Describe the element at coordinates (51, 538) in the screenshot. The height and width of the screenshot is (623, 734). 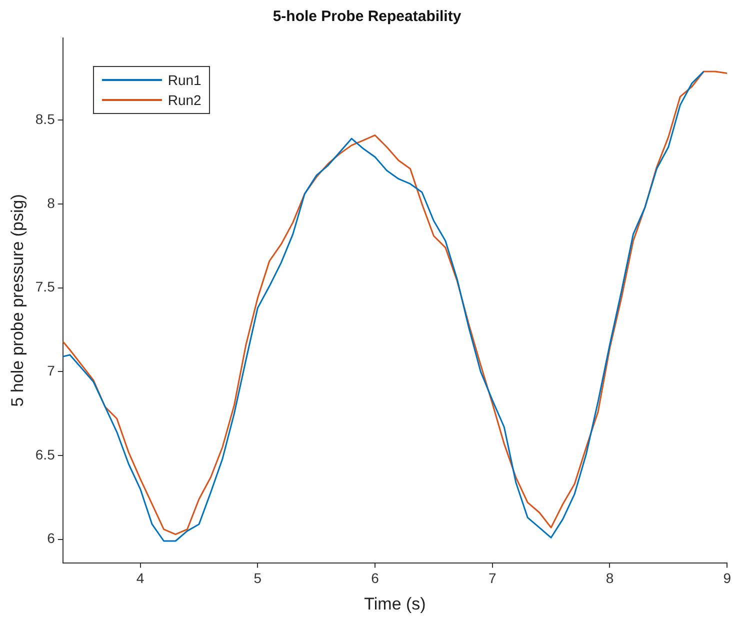
I see `y-tick-label: 6` at that location.